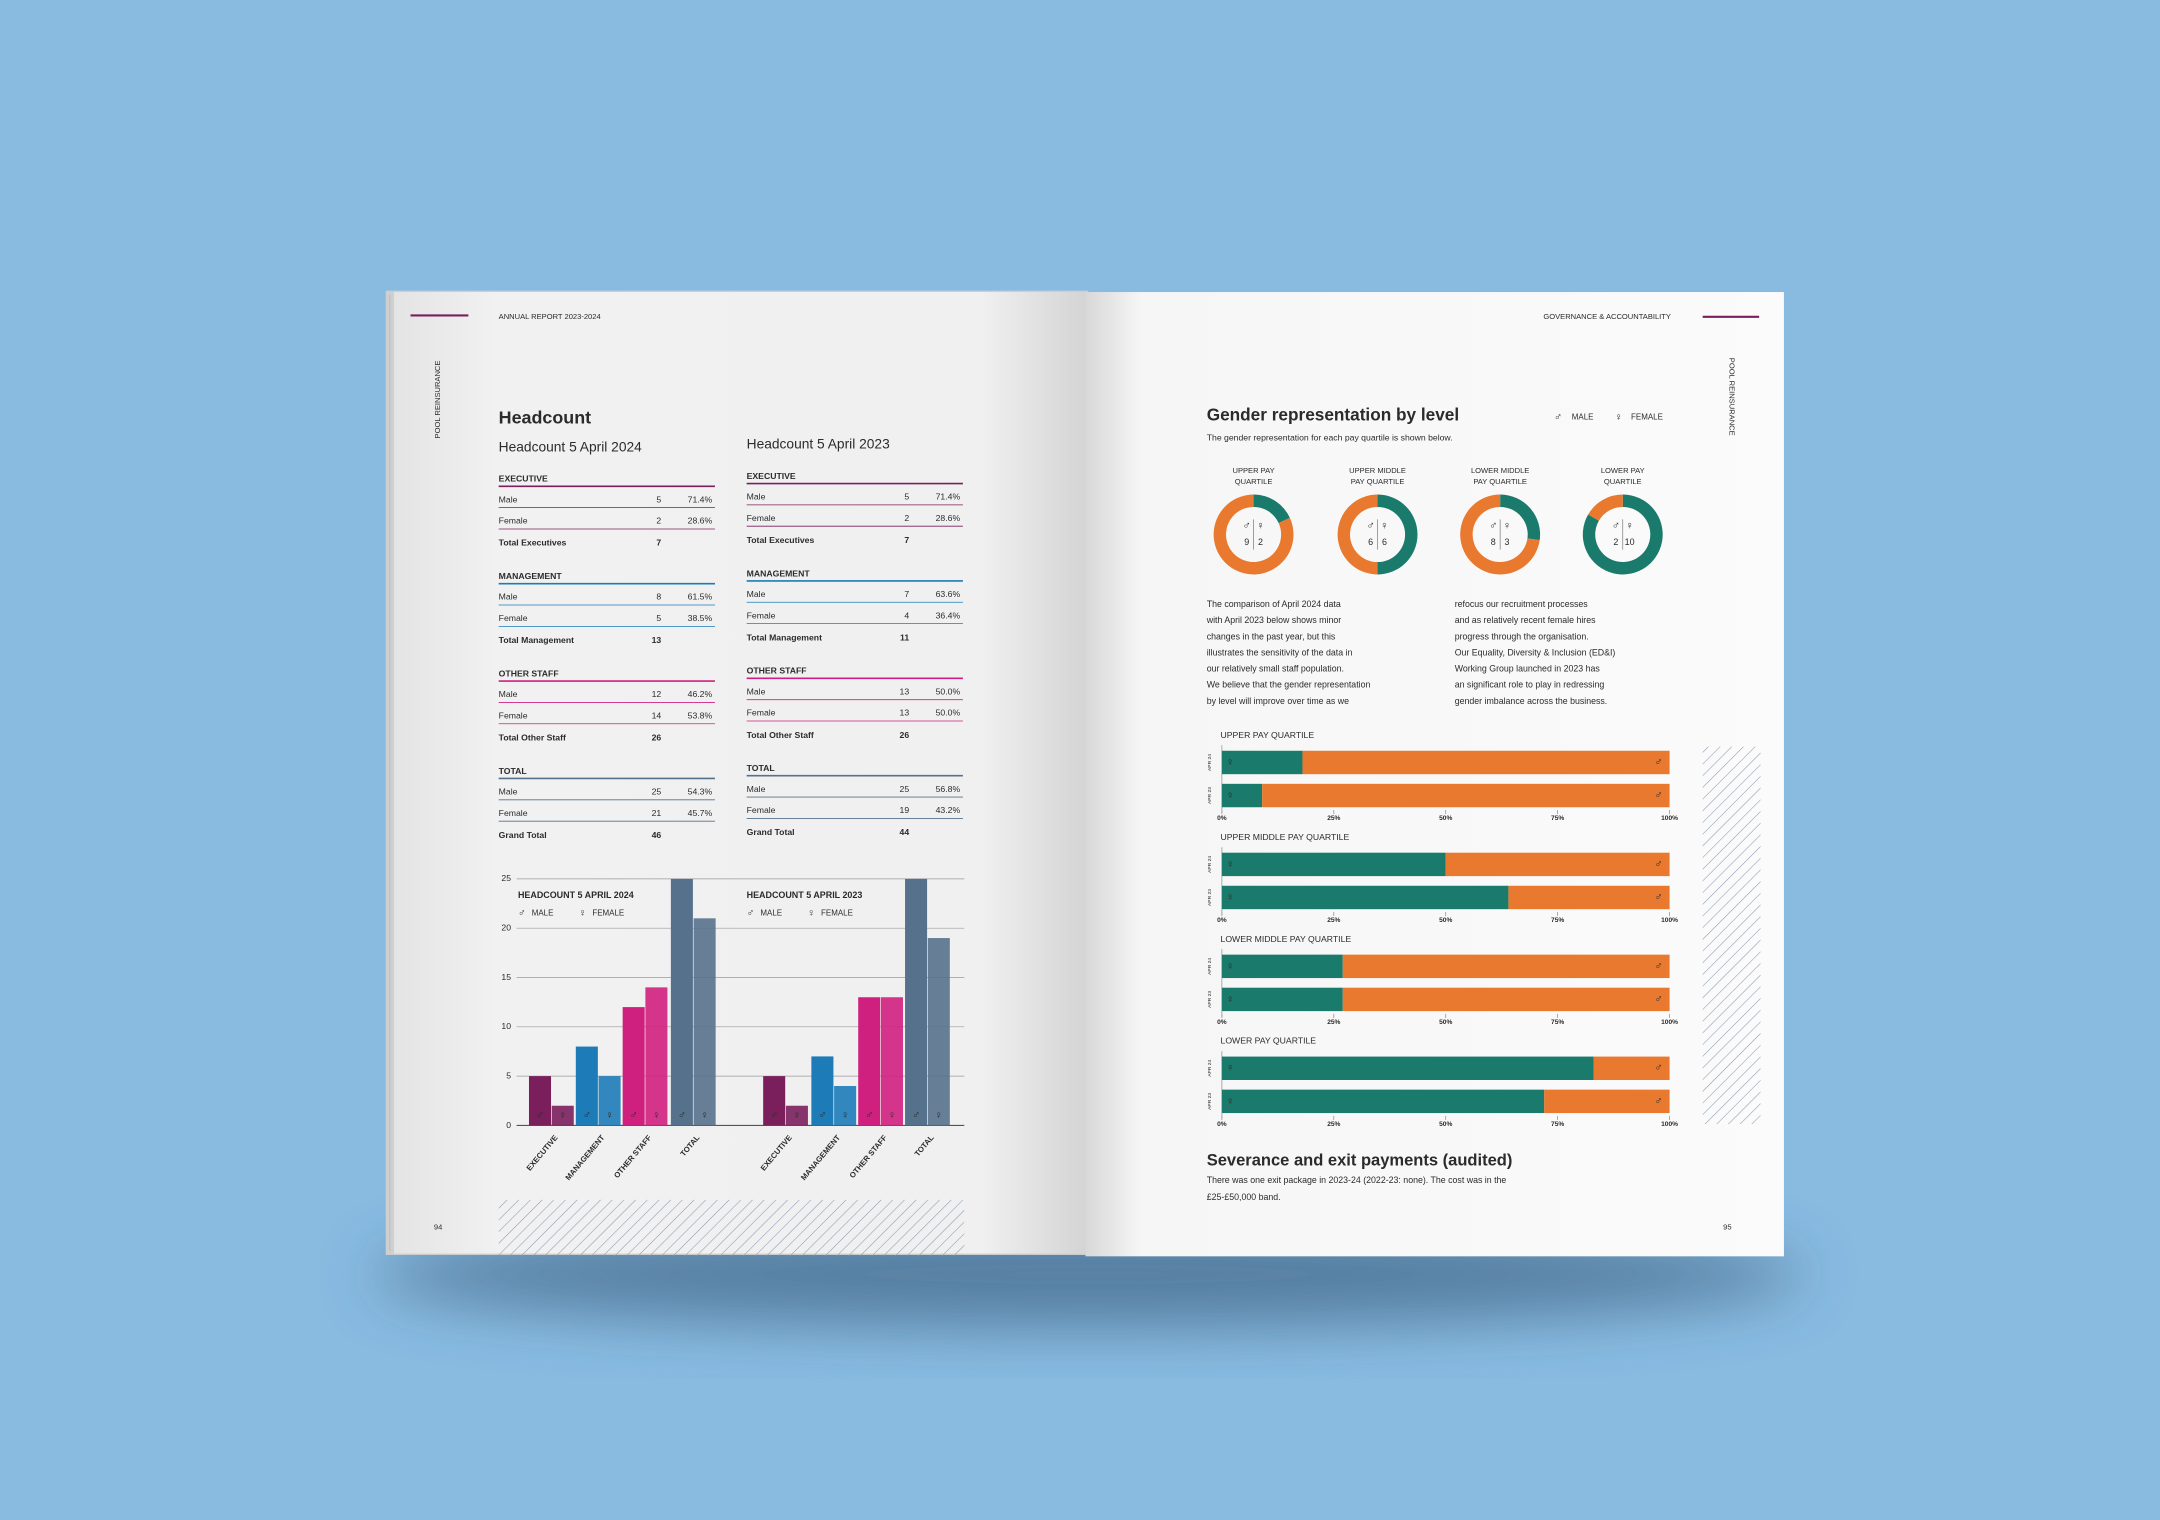 The image size is (2160, 1520). What do you see at coordinates (536, 640) in the screenshot?
I see `total-label: Total Management` at bounding box center [536, 640].